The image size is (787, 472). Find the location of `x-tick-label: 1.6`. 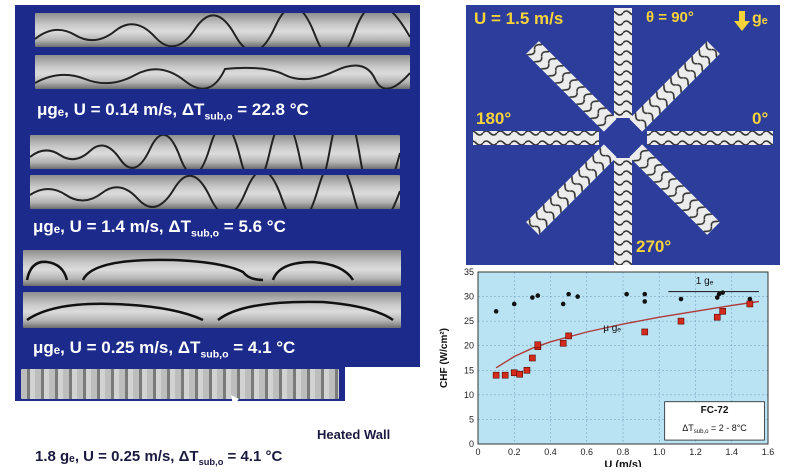

x-tick-label: 1.6 is located at coordinates (768, 452).